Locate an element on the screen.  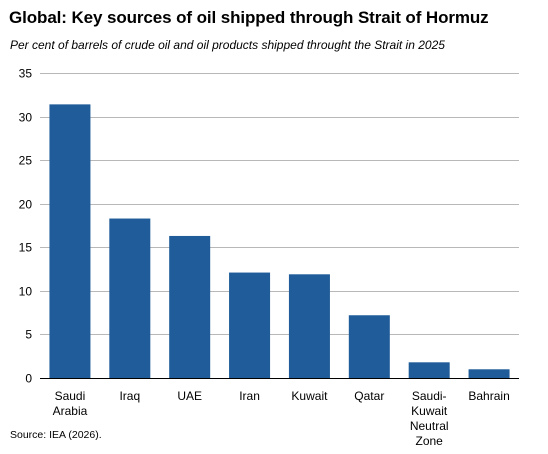
x-tick-label: UAE is located at coordinates (189, 396).